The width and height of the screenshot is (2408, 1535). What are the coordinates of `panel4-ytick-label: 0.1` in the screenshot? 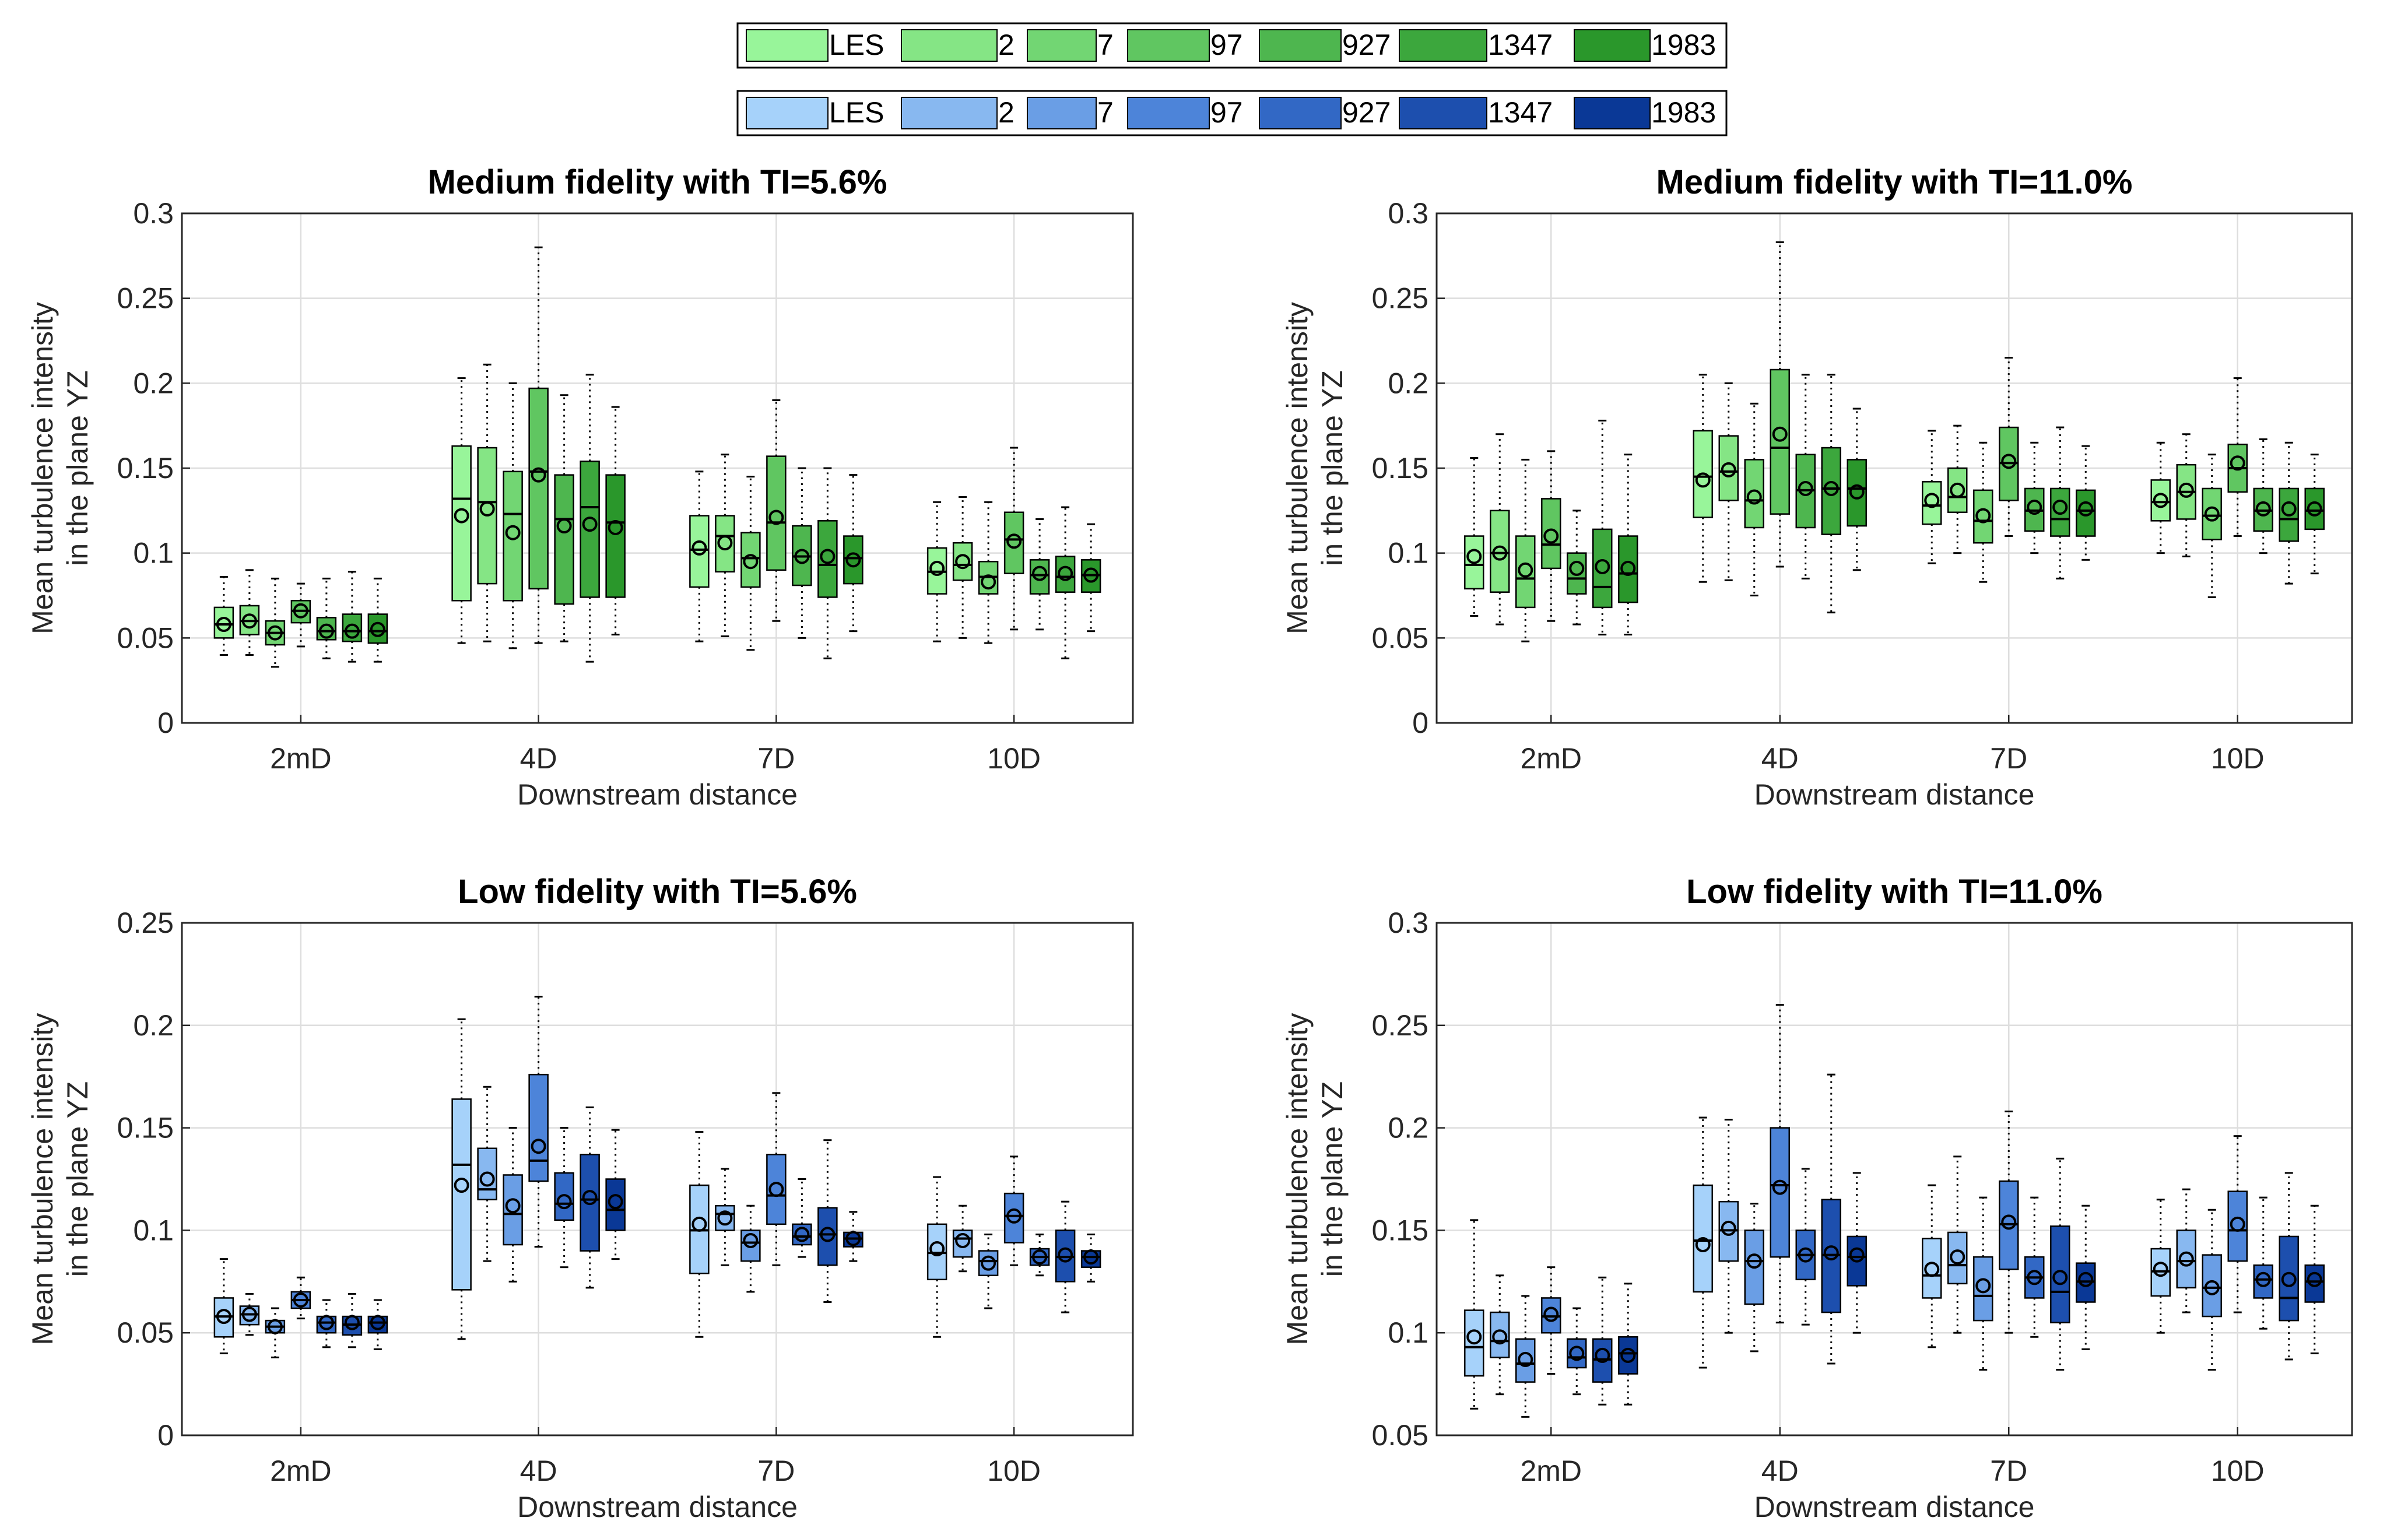 It's located at (1408, 1333).